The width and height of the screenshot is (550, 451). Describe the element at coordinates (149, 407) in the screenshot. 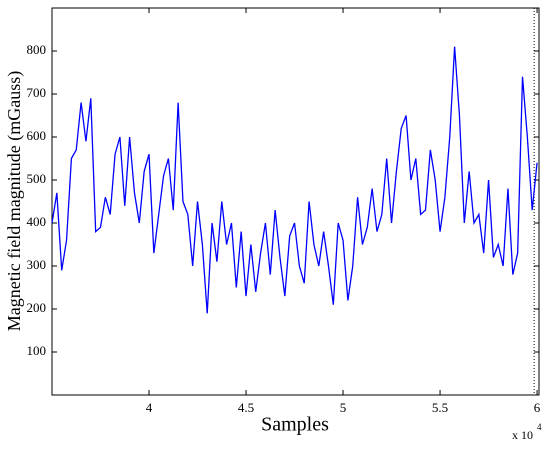

I see `x-tick-label: 4` at that location.